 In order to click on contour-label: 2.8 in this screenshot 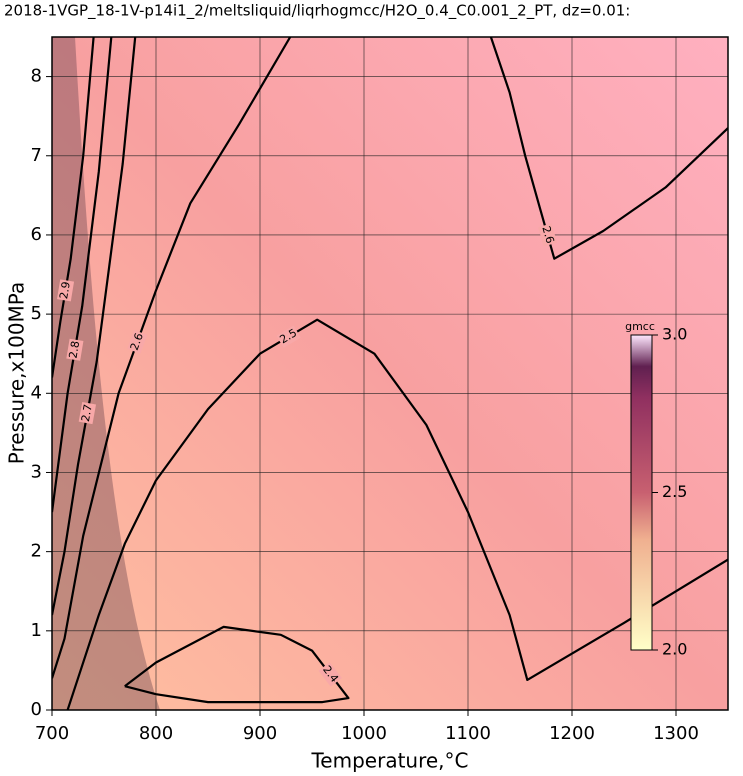, I will do `click(75, 349)`.